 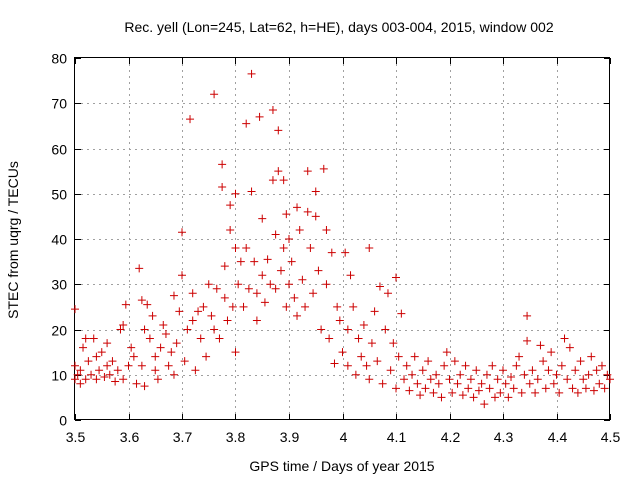 I want to click on x-tick-label: 4.5, so click(x=611, y=437).